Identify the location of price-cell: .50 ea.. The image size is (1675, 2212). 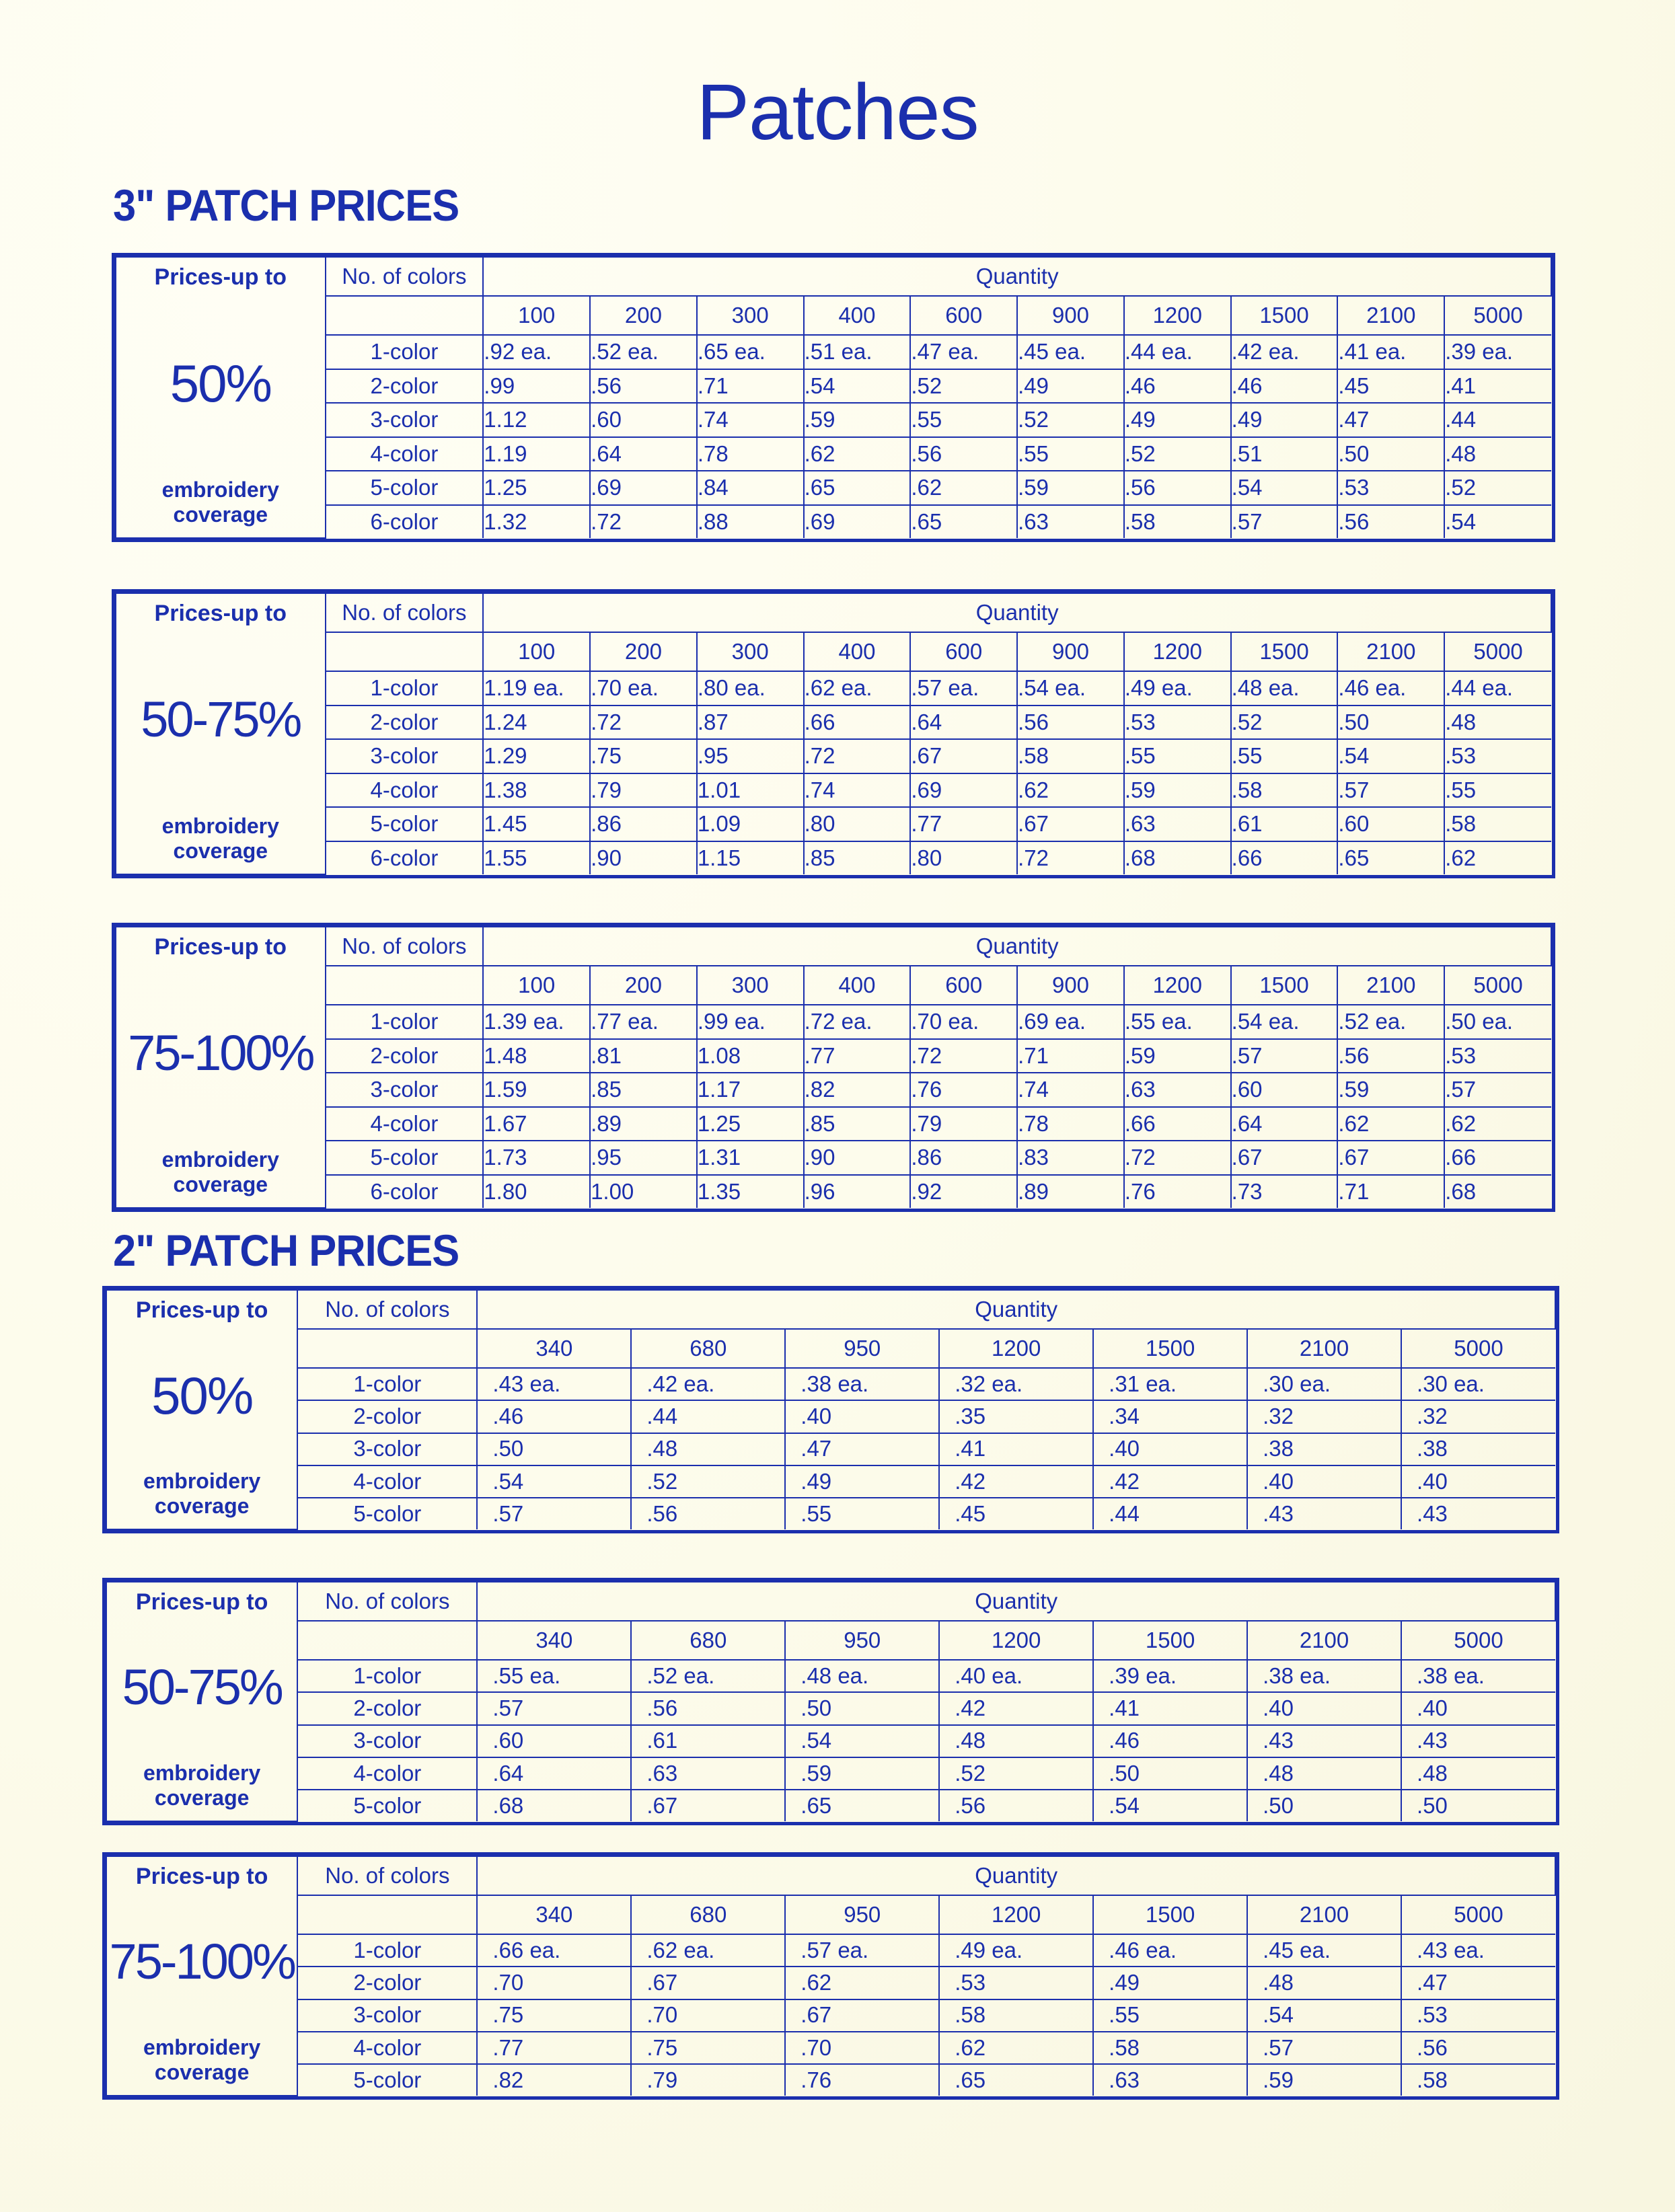
(1498, 1022).